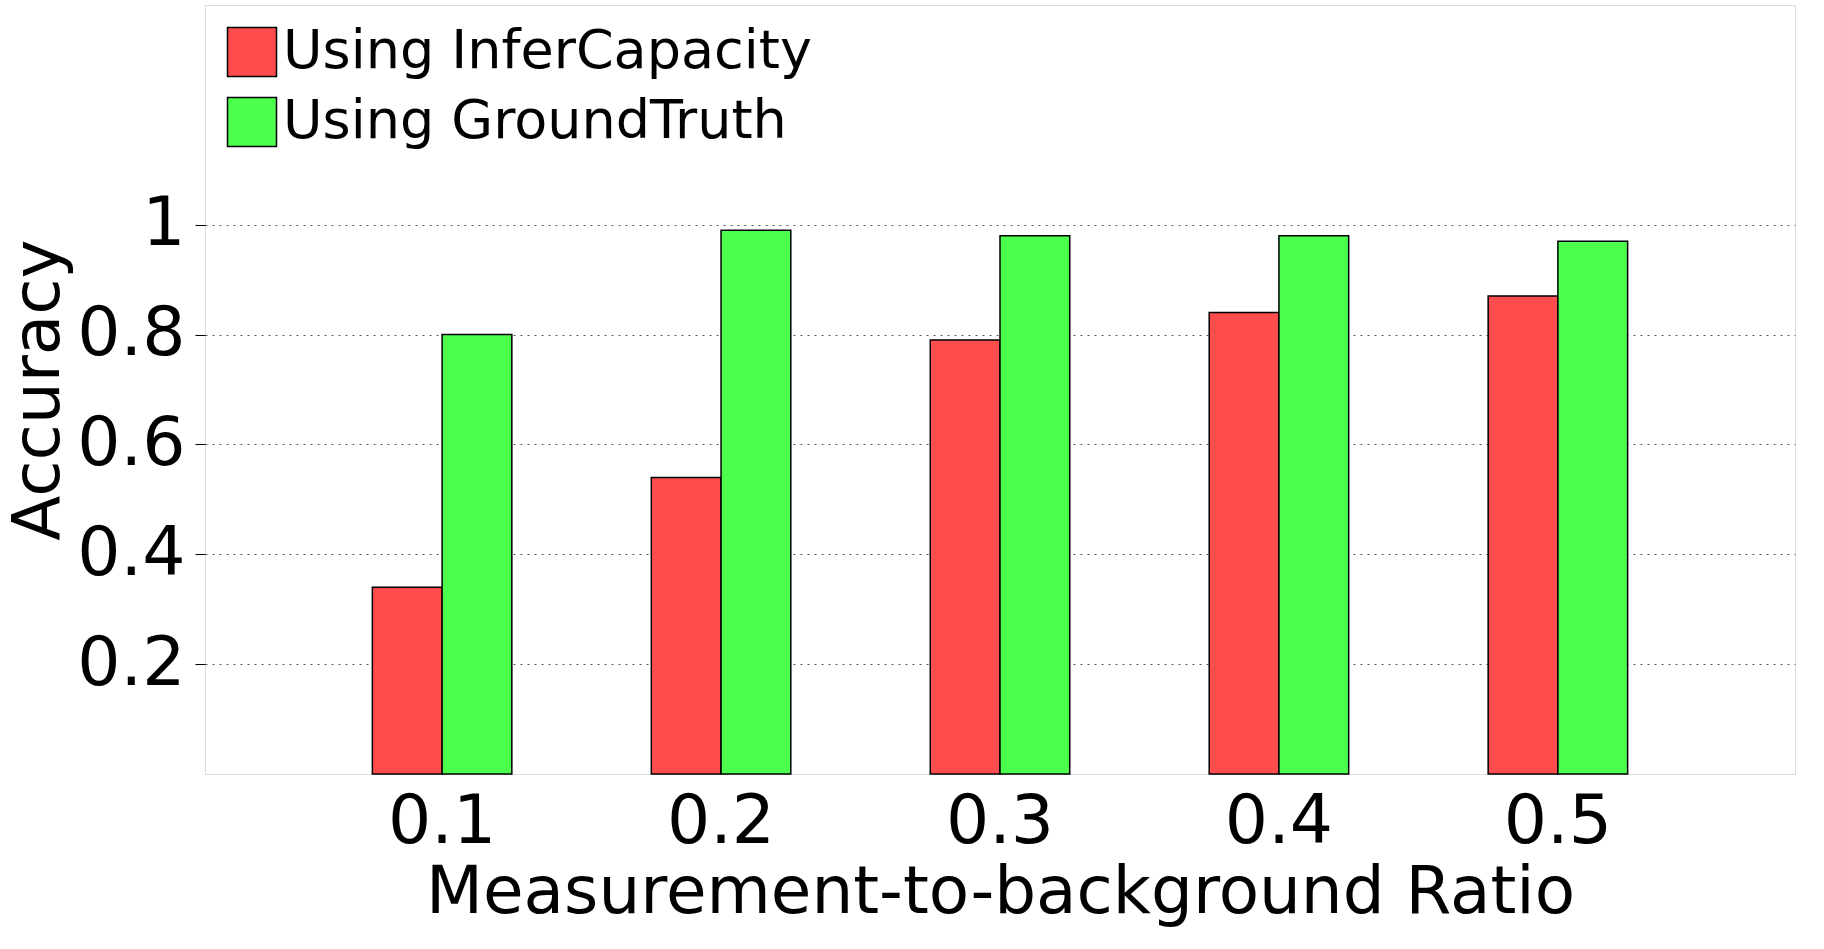 The width and height of the screenshot is (1824, 949). What do you see at coordinates (164, 222) in the screenshot?
I see `y-tick-label: 1` at bounding box center [164, 222].